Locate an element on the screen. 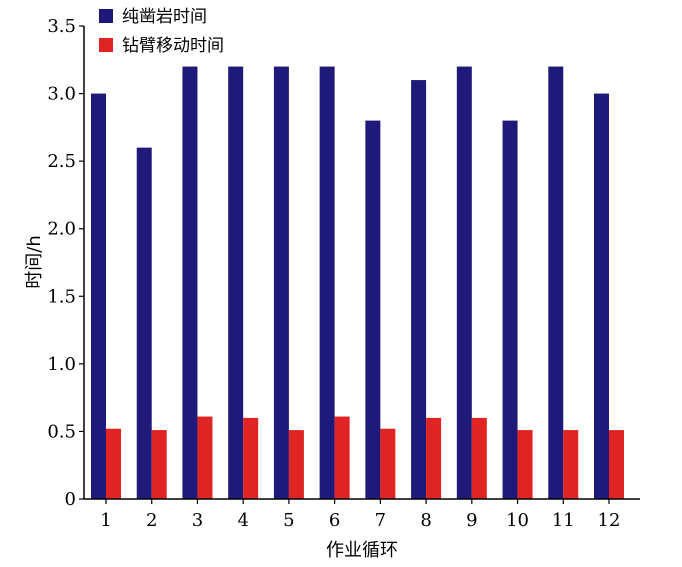 The height and width of the screenshot is (567, 682). y-tick-label: 1.0 is located at coordinates (61, 364).